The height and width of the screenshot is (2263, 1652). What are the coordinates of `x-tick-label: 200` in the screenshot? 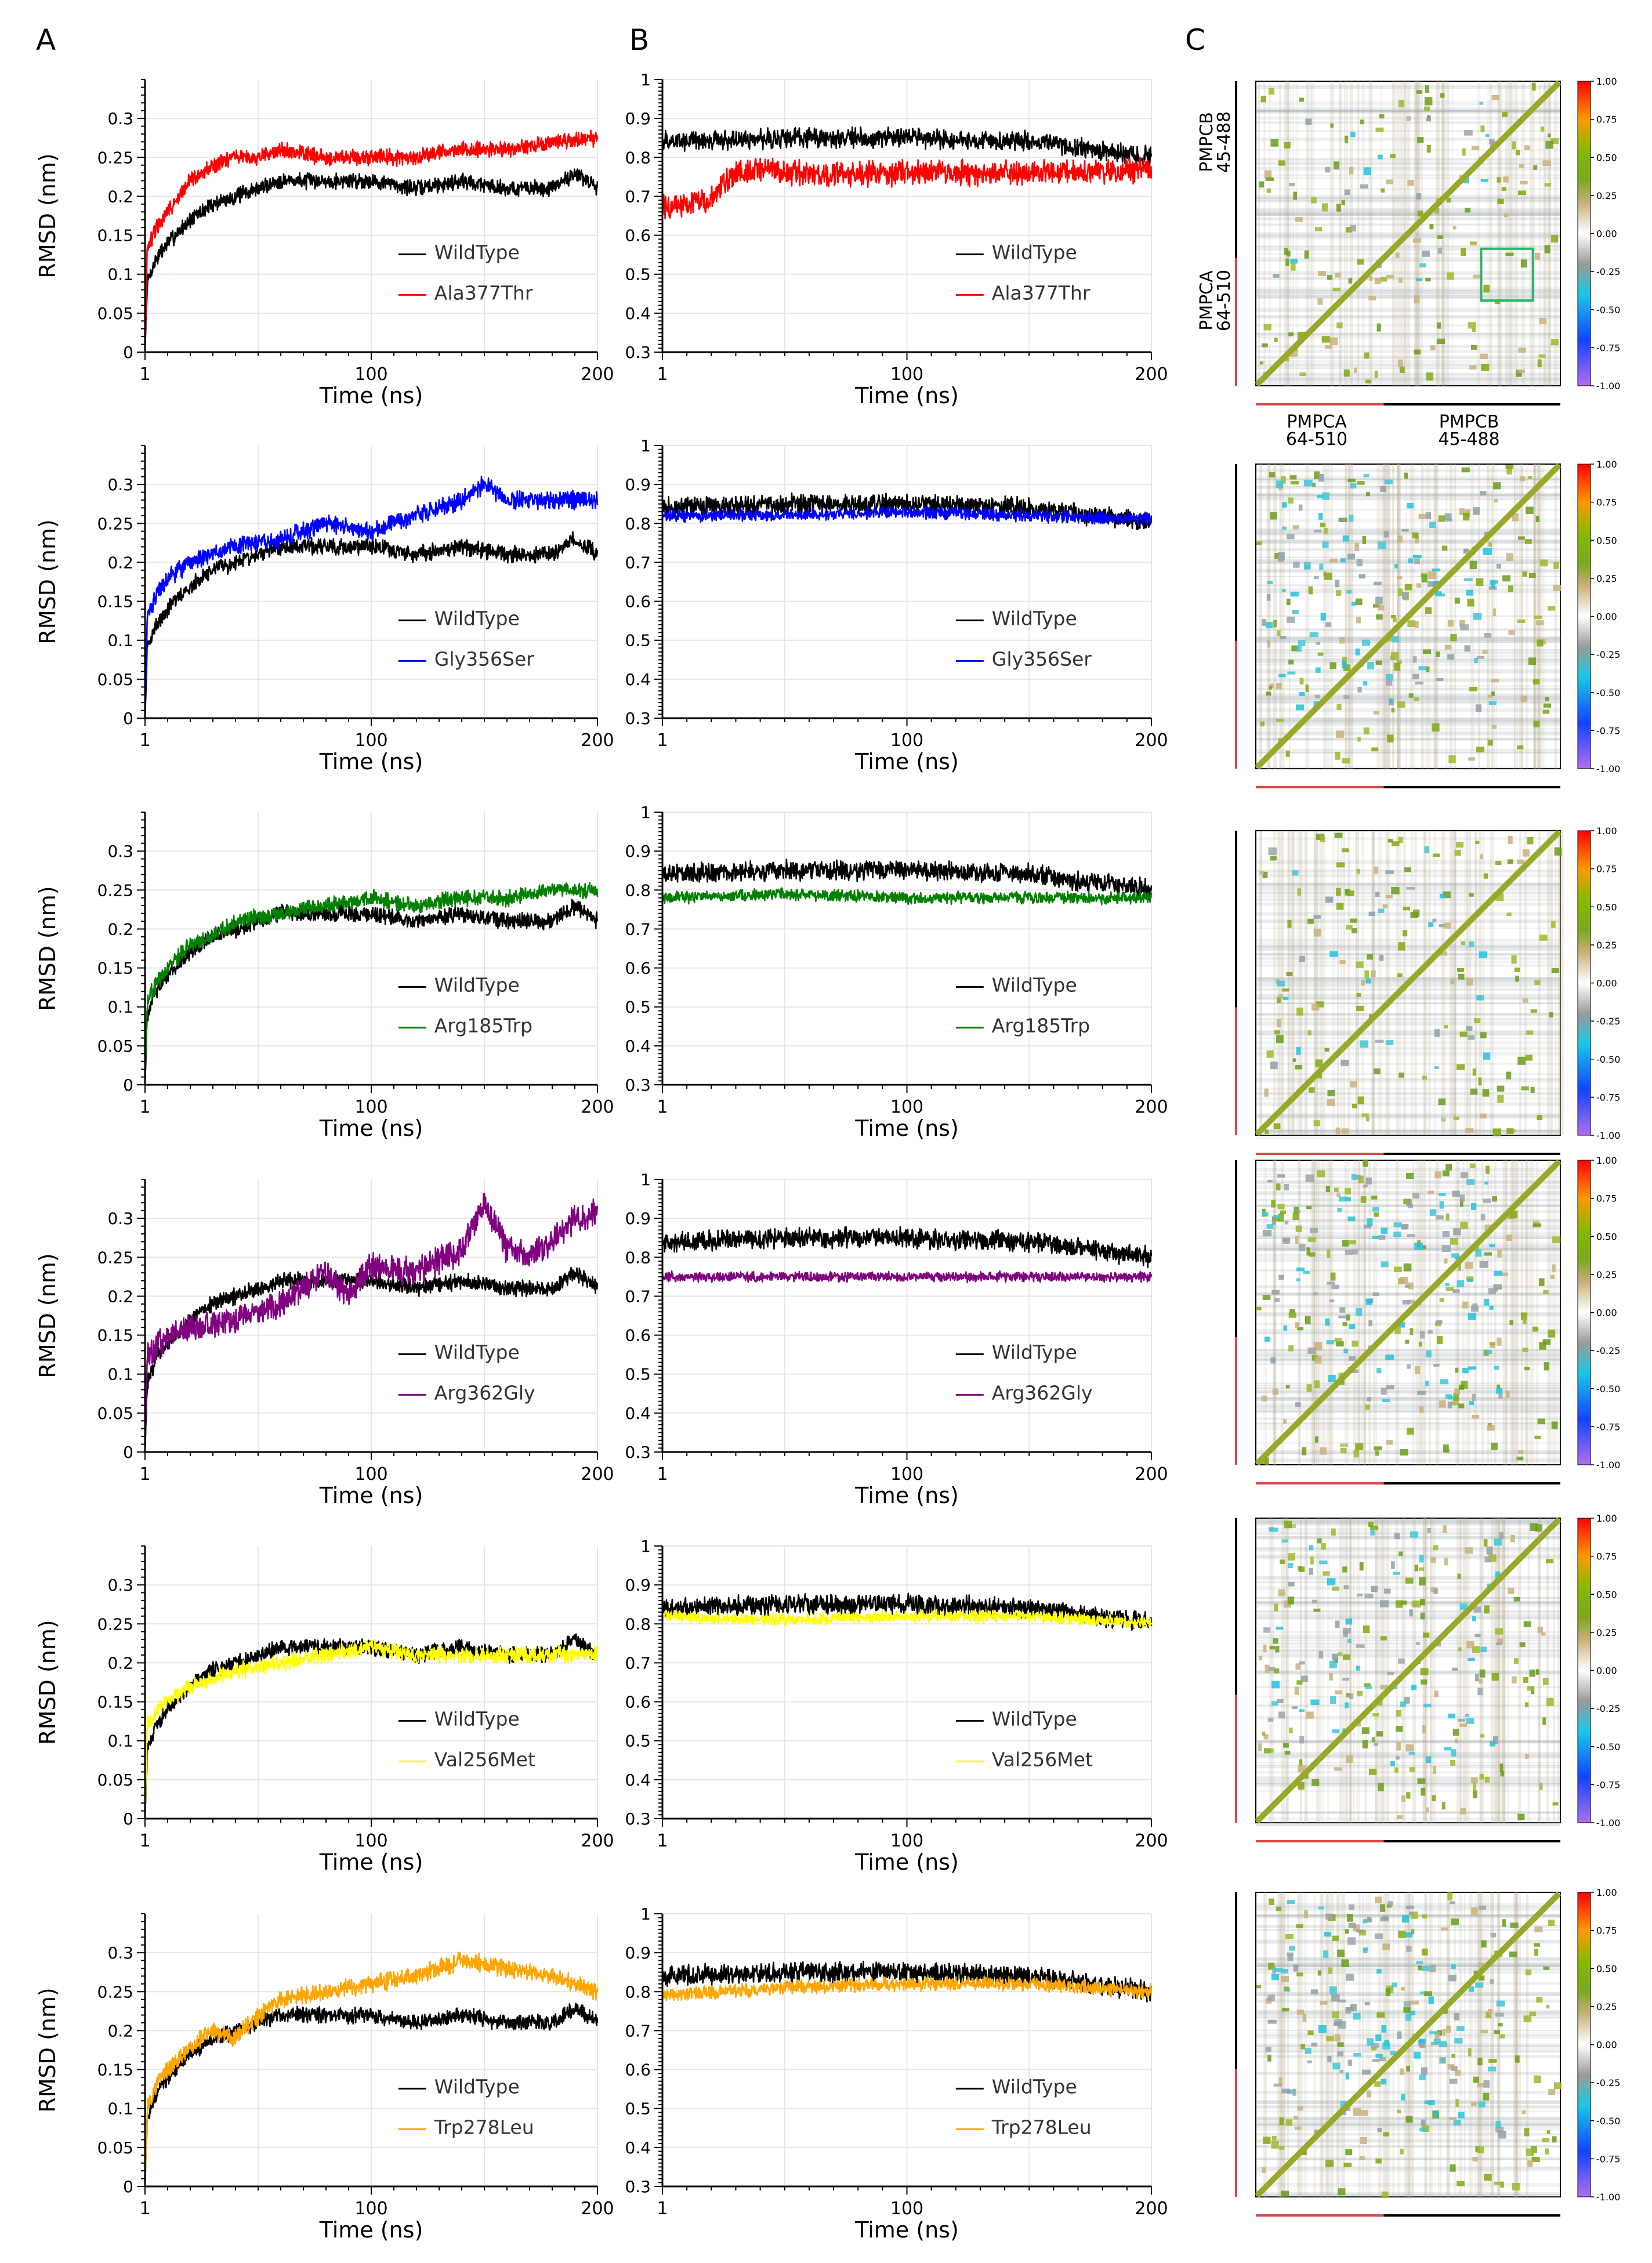 It's located at (1151, 375).